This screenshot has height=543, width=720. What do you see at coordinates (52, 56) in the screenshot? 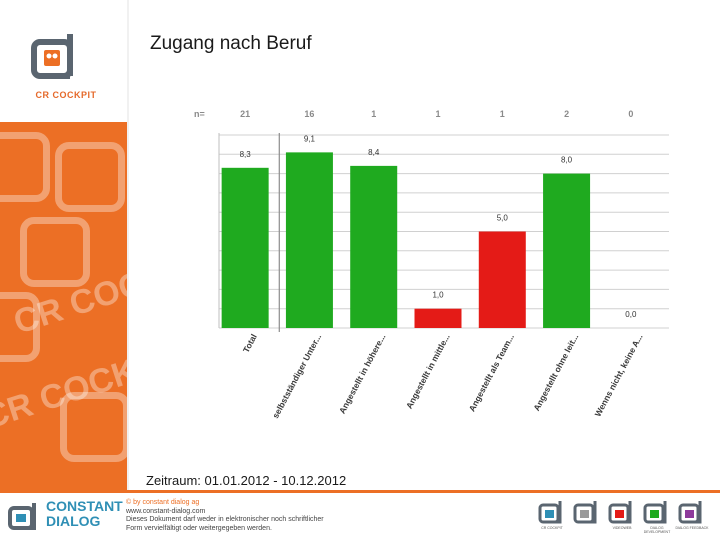
I see `cr-cockpit-logo-icon` at bounding box center [52, 56].